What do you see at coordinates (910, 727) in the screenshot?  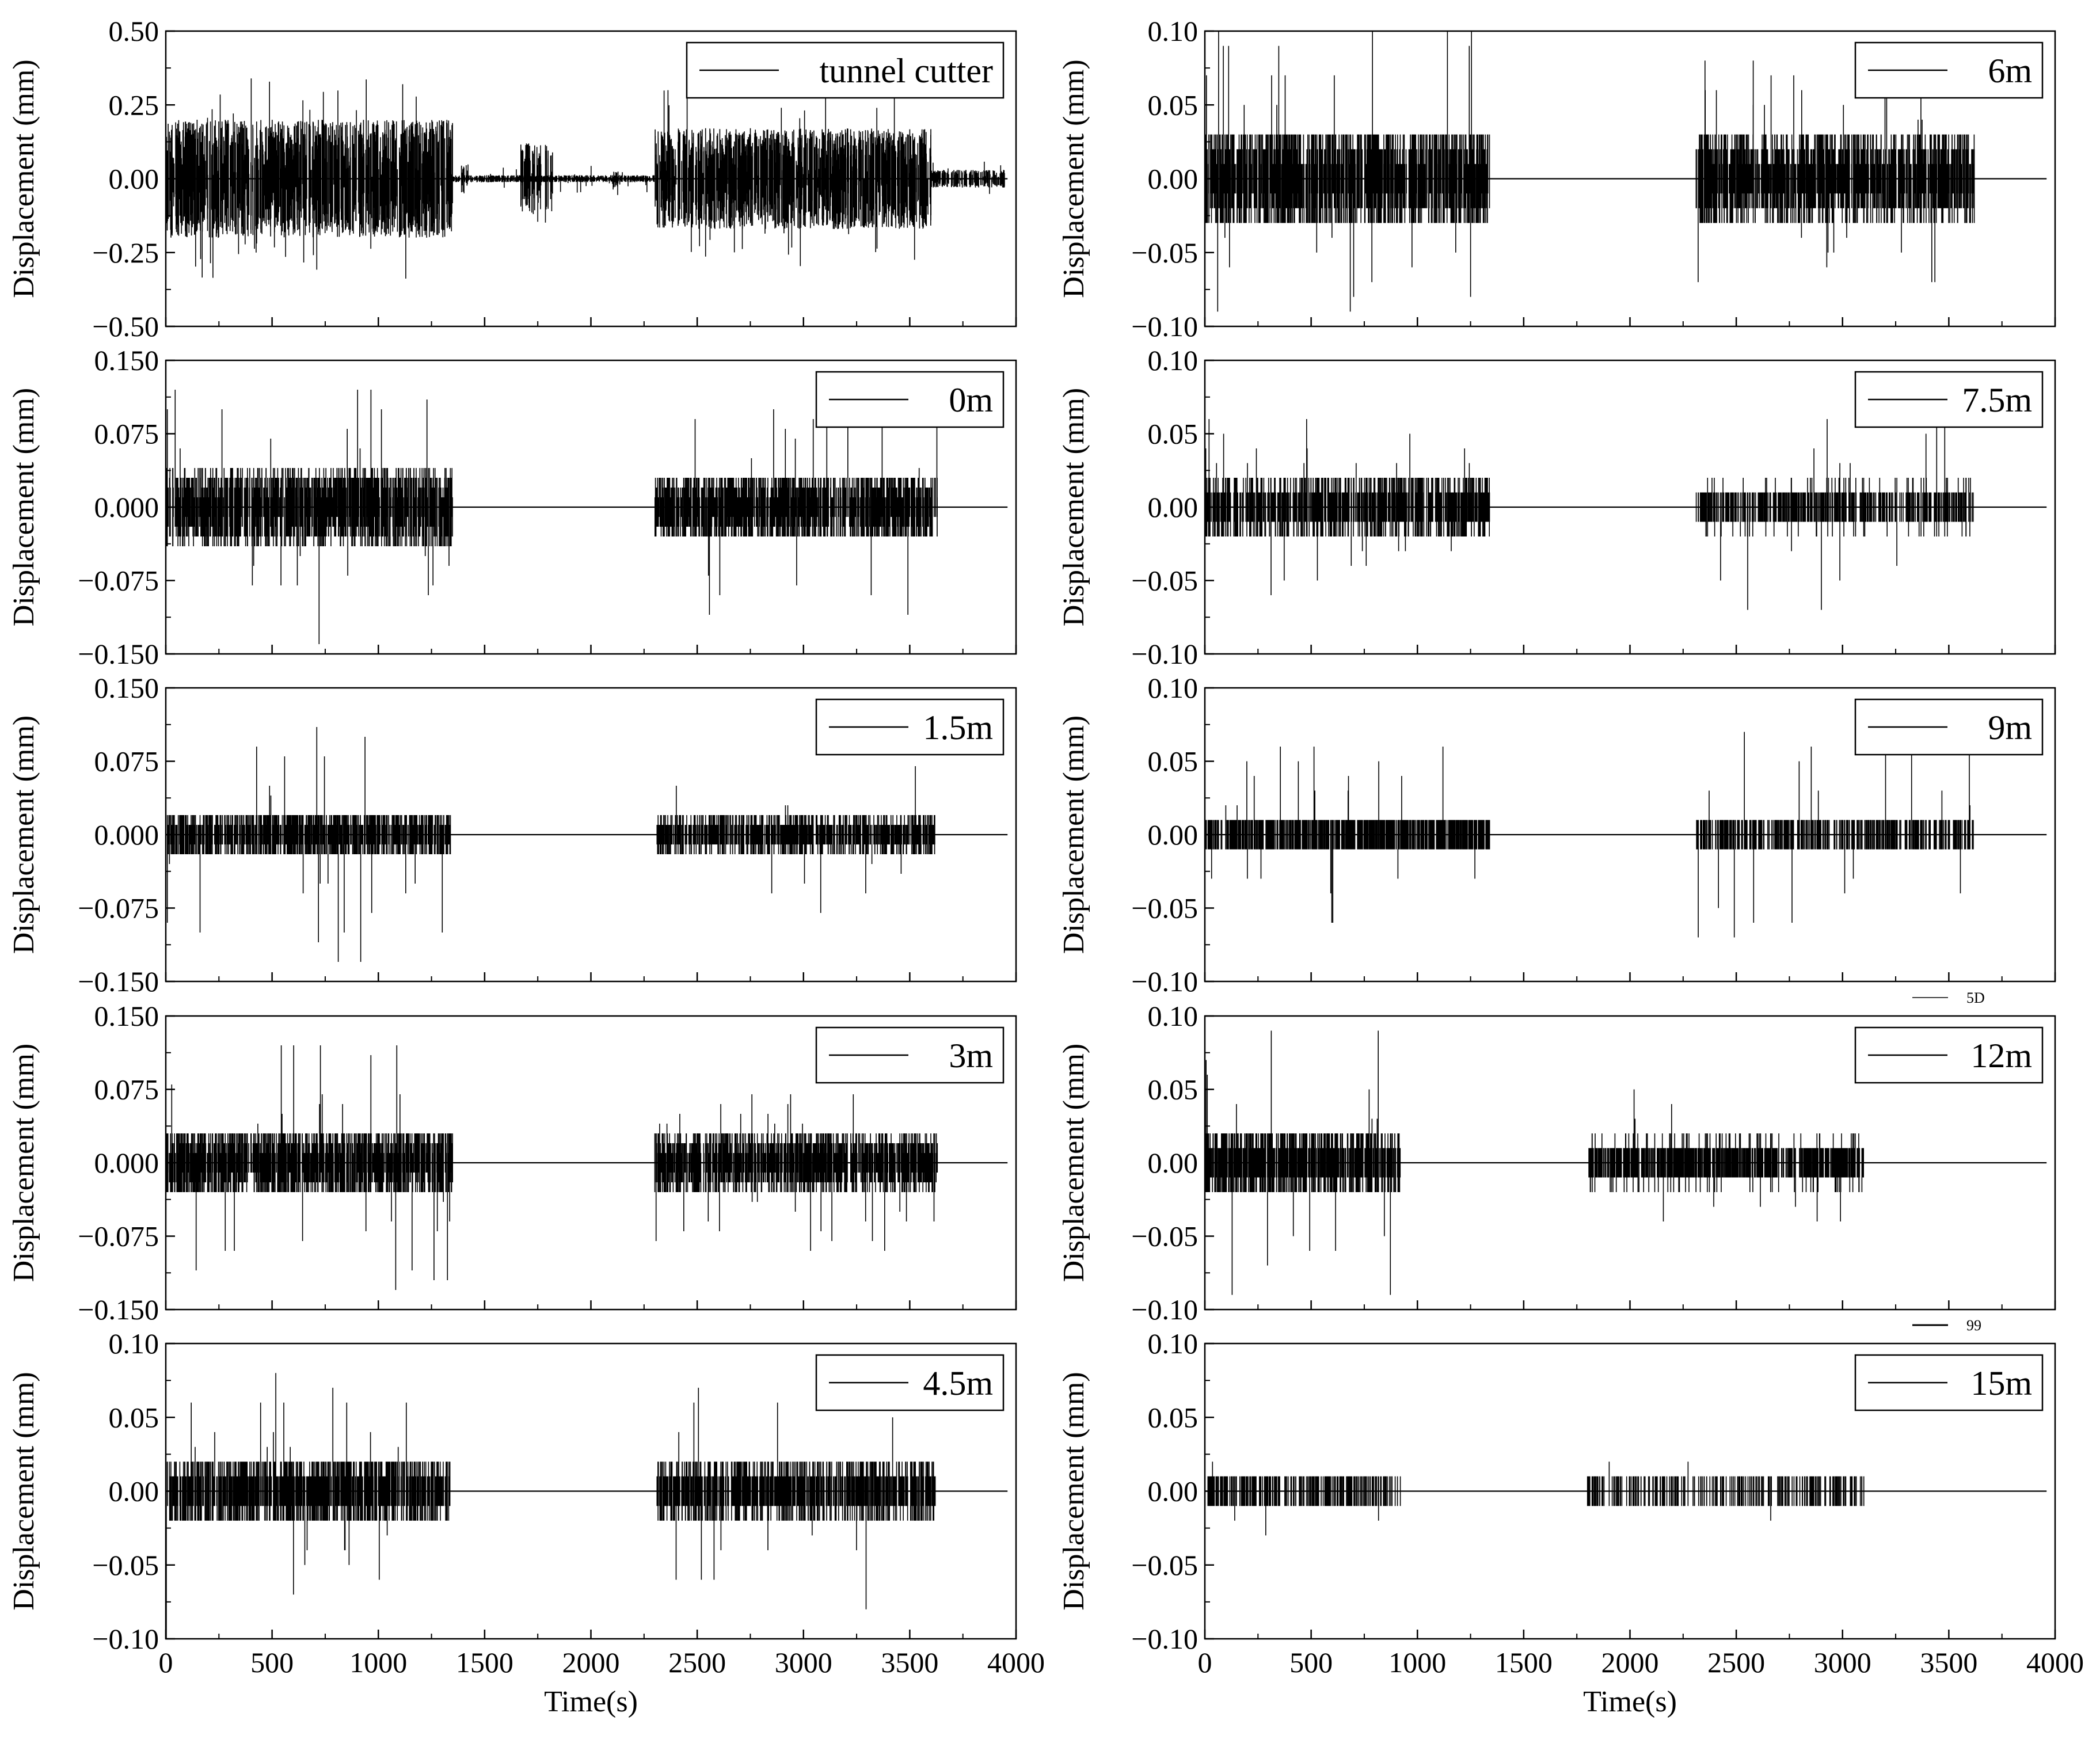 I see `legend: 1.5m` at bounding box center [910, 727].